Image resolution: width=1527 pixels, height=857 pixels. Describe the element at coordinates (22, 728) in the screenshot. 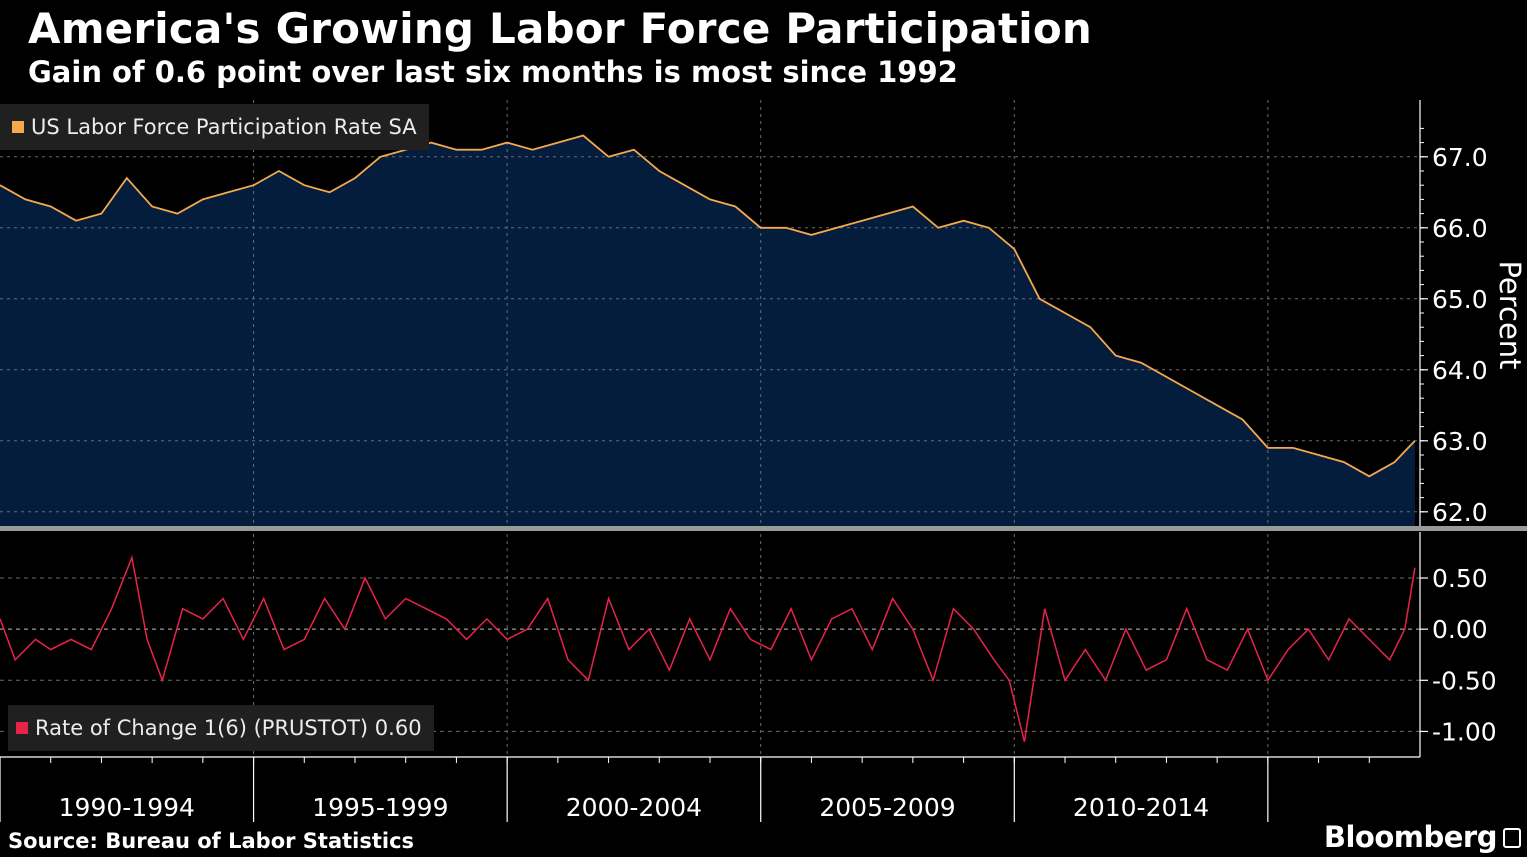

I see `legend-swatch-red` at that location.